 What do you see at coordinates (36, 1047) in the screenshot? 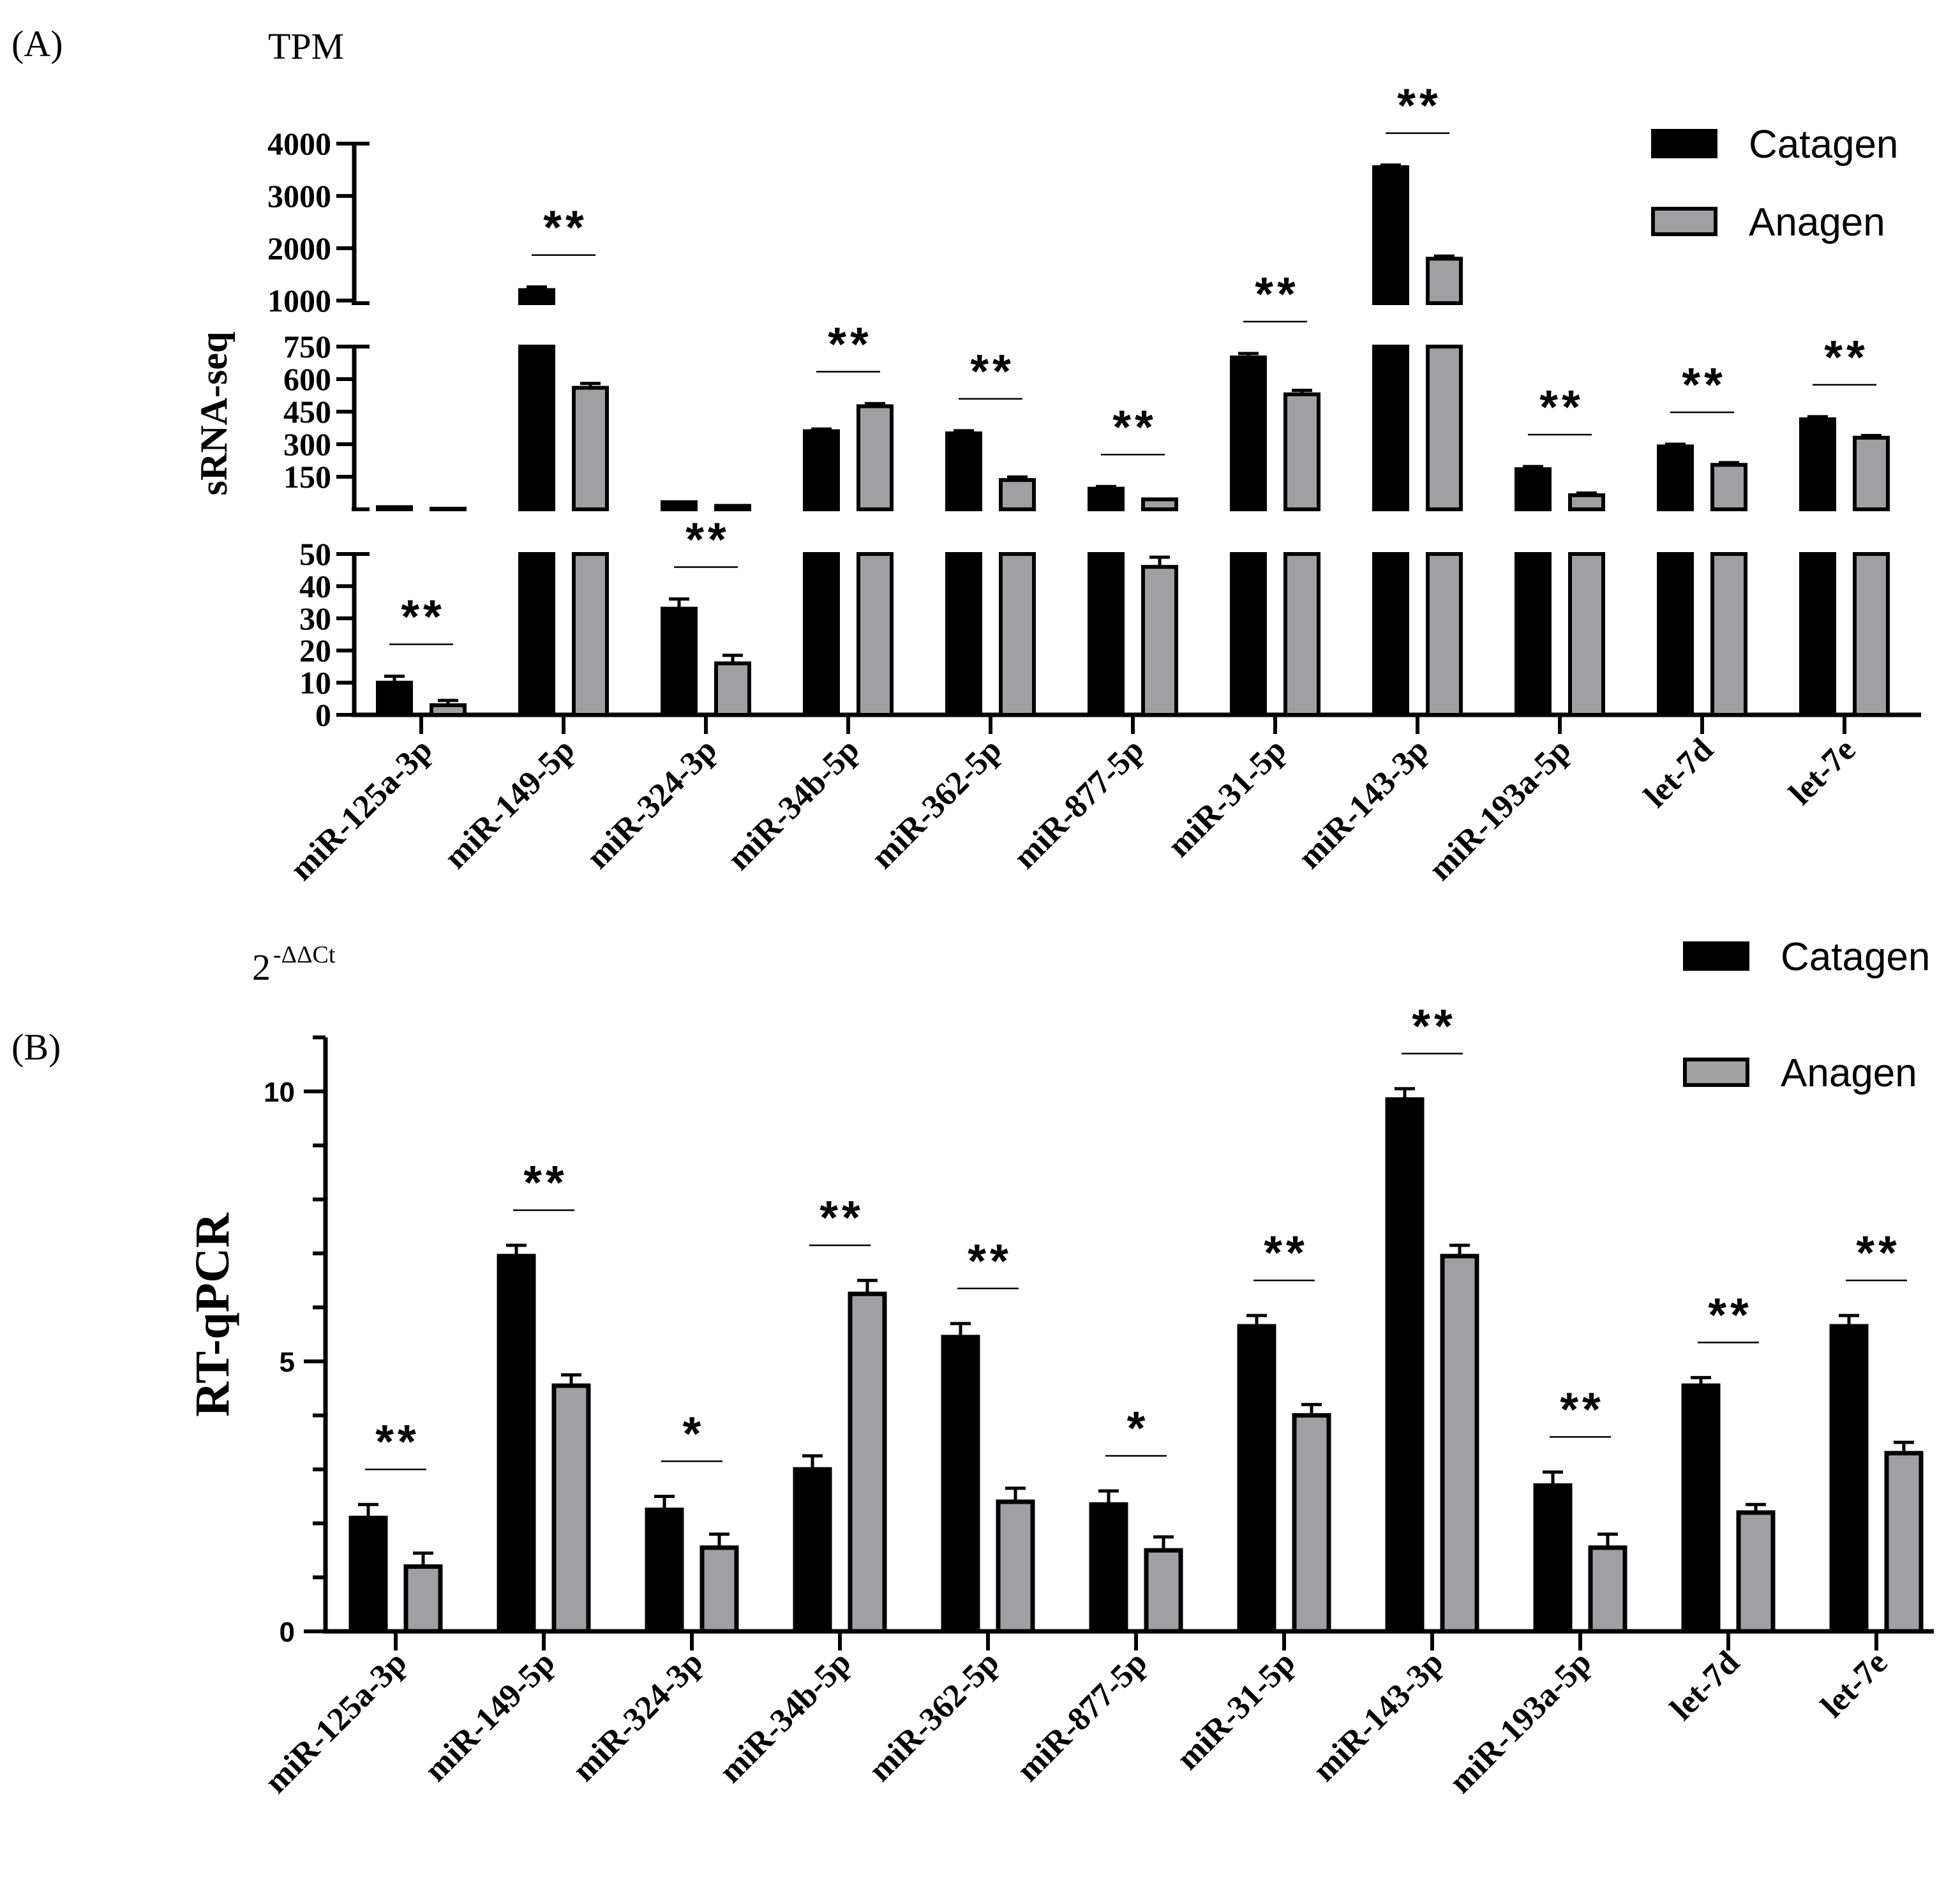
I see `panel-b-label: (B)` at bounding box center [36, 1047].